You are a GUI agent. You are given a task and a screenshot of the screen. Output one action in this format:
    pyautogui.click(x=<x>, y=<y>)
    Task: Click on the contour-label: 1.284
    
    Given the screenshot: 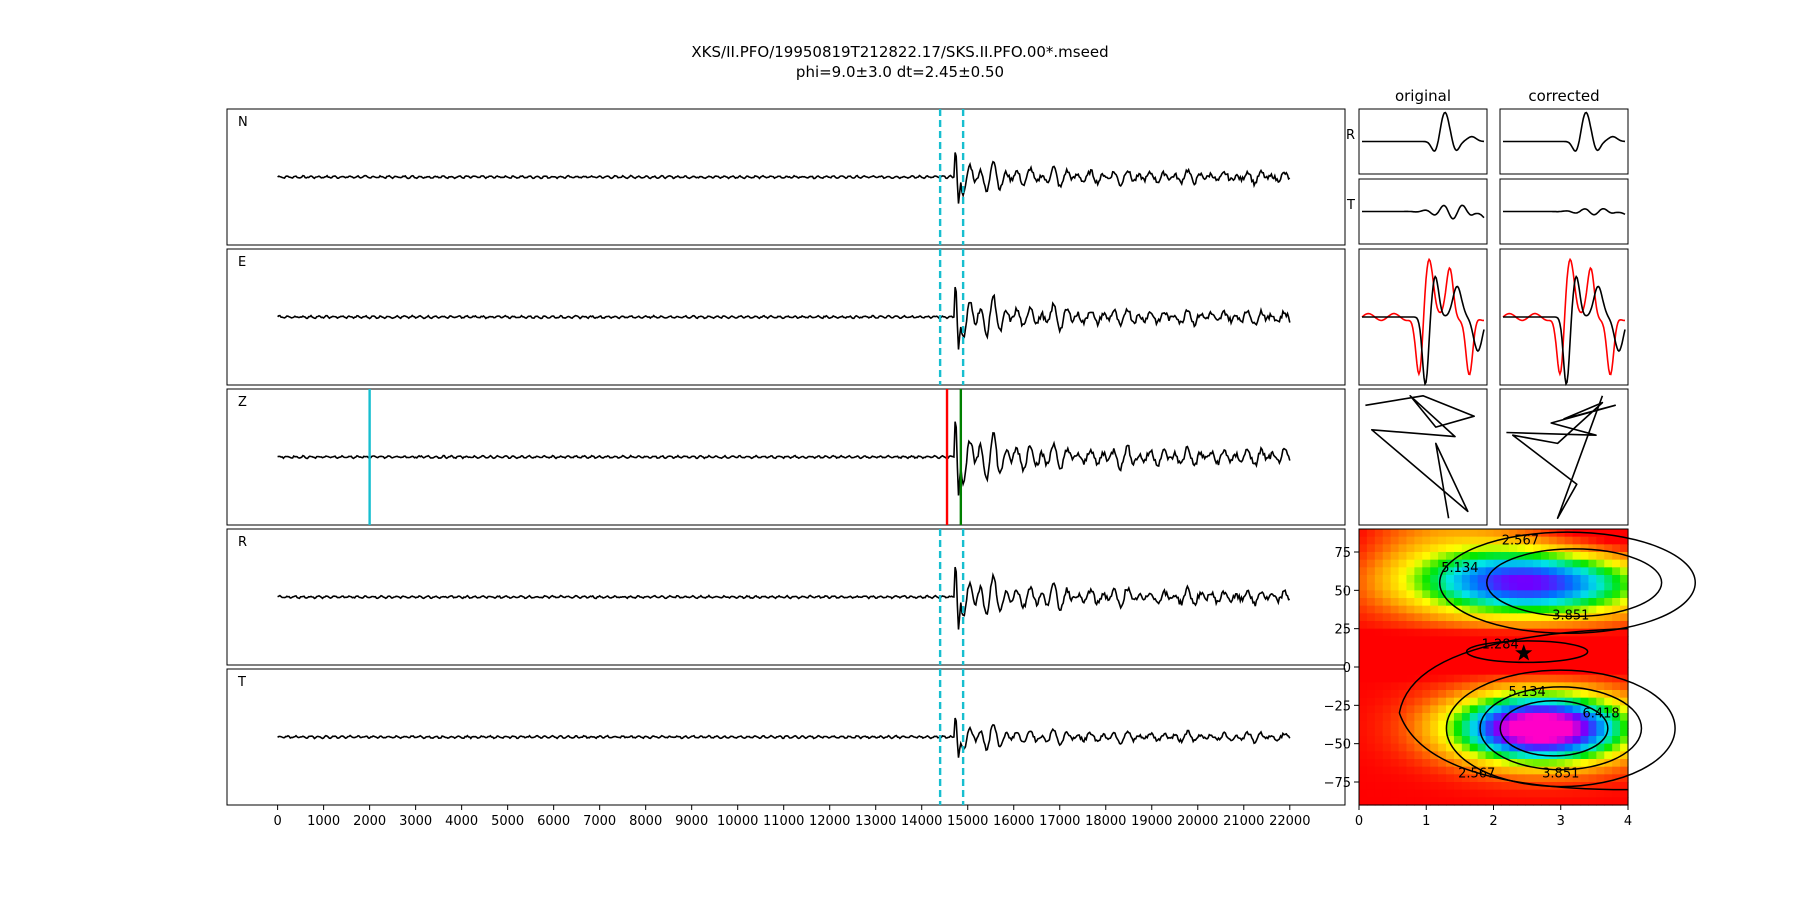 What is the action you would take?
    pyautogui.click(x=1500, y=645)
    